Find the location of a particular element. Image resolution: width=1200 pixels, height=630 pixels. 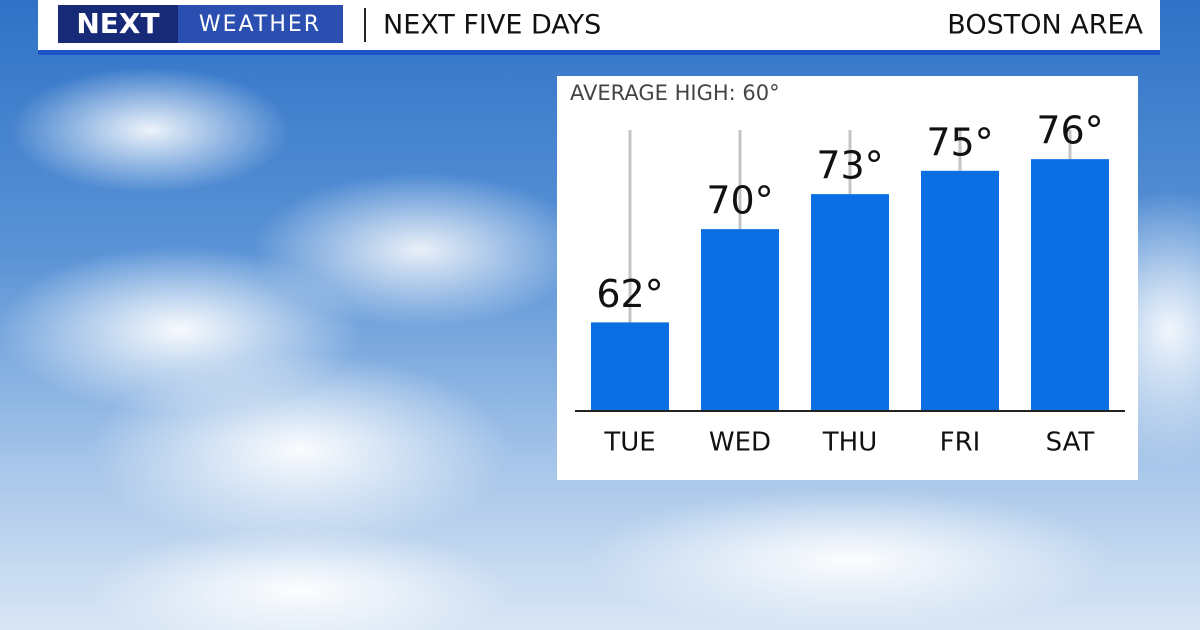

value-label: 70° is located at coordinates (739, 201).